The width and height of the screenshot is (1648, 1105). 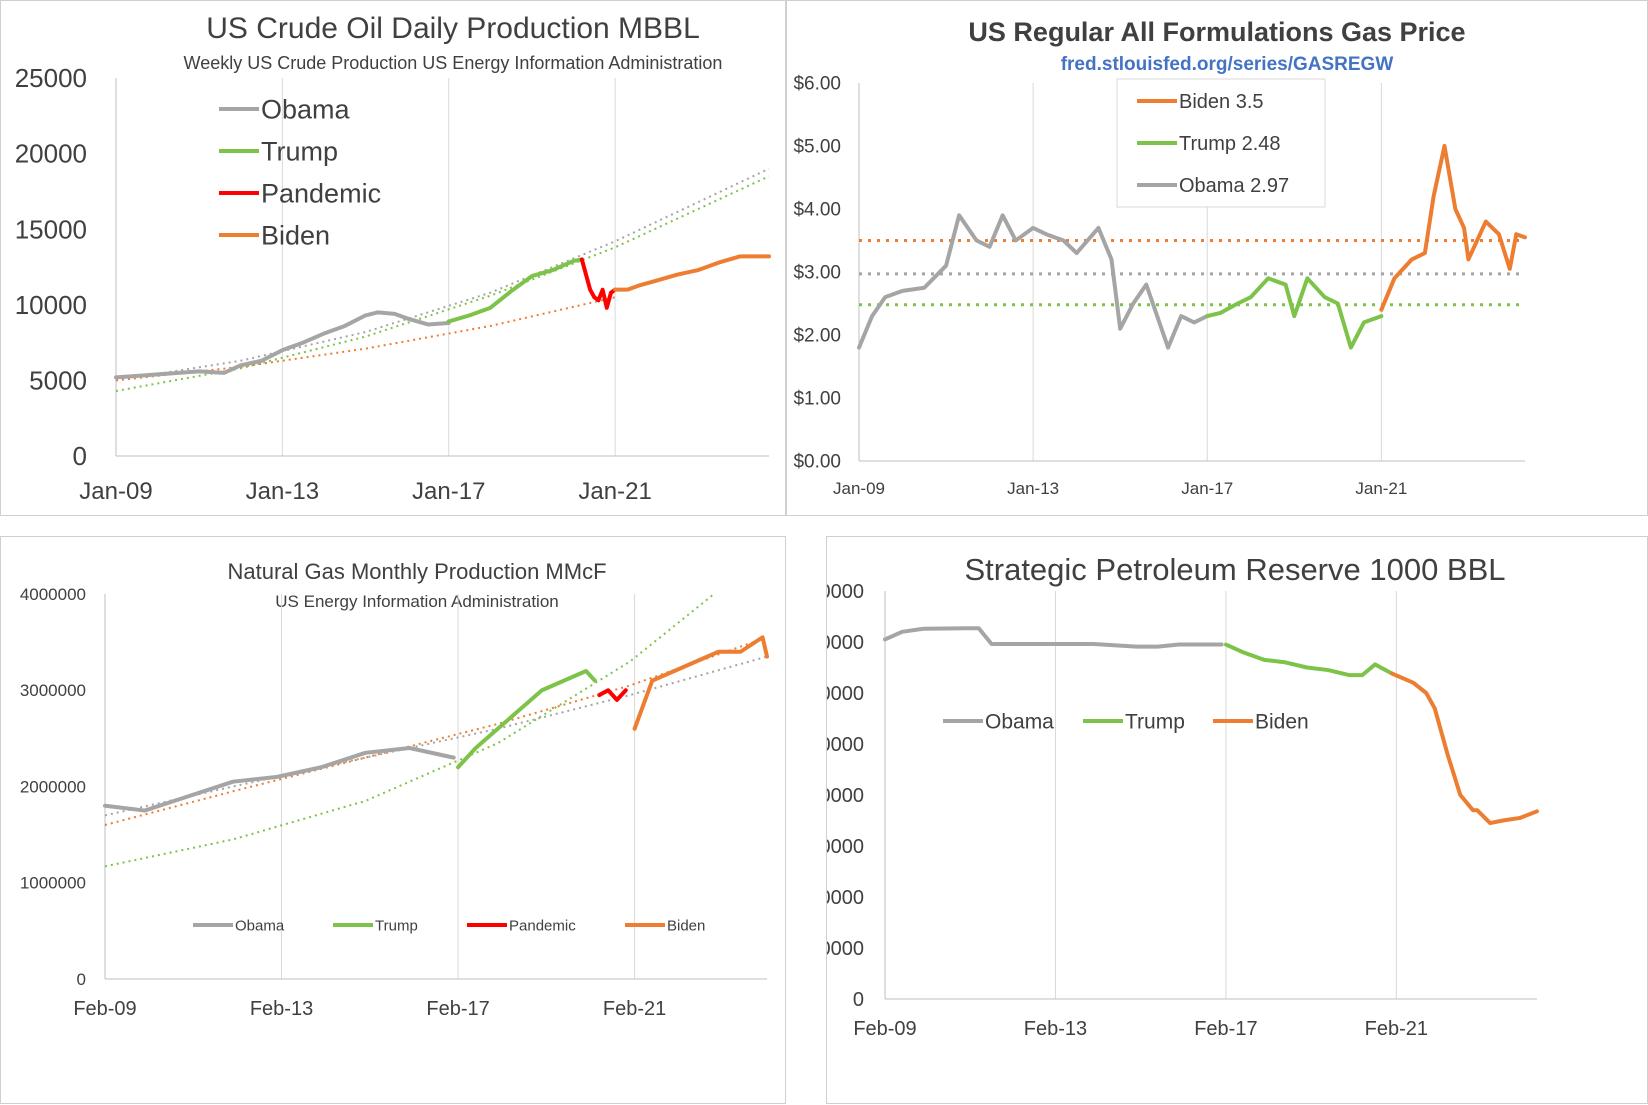 I want to click on y-tick-label: 15000, so click(x=51, y=229).